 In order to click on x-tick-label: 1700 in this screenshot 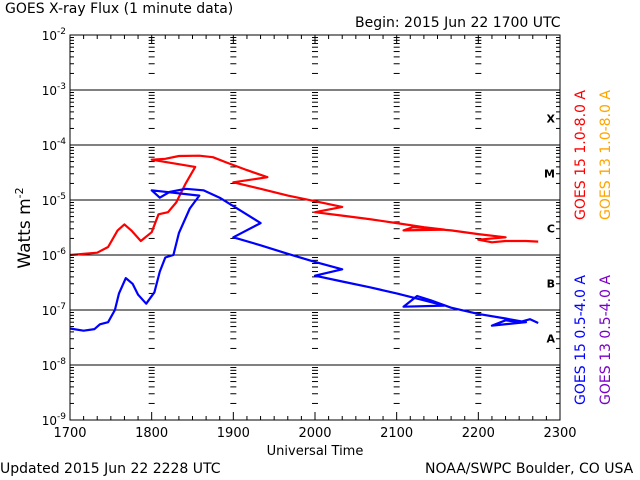, I will do `click(69, 433)`.